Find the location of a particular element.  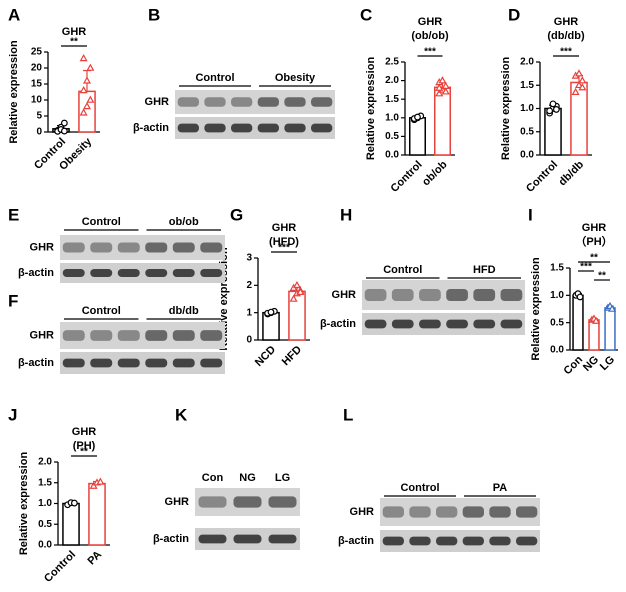

x-tick-label: Control is located at coordinates (60, 567).